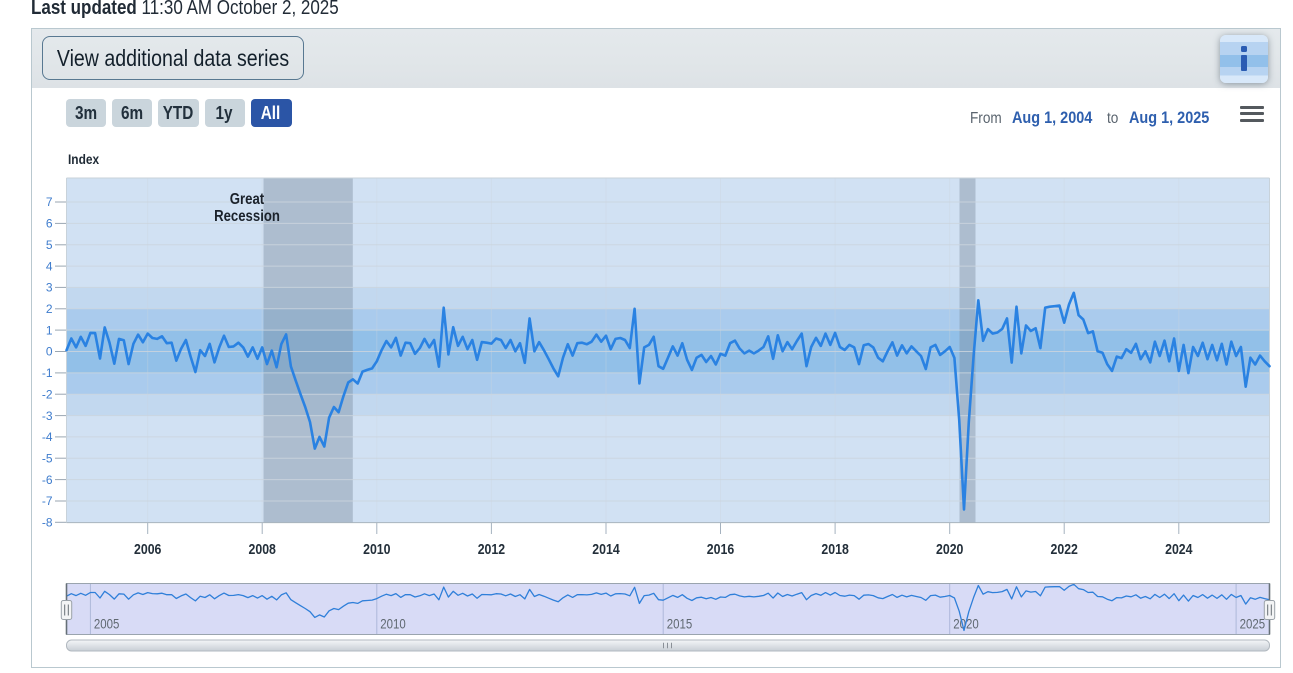  I want to click on svg-text: 0, so click(49, 352).